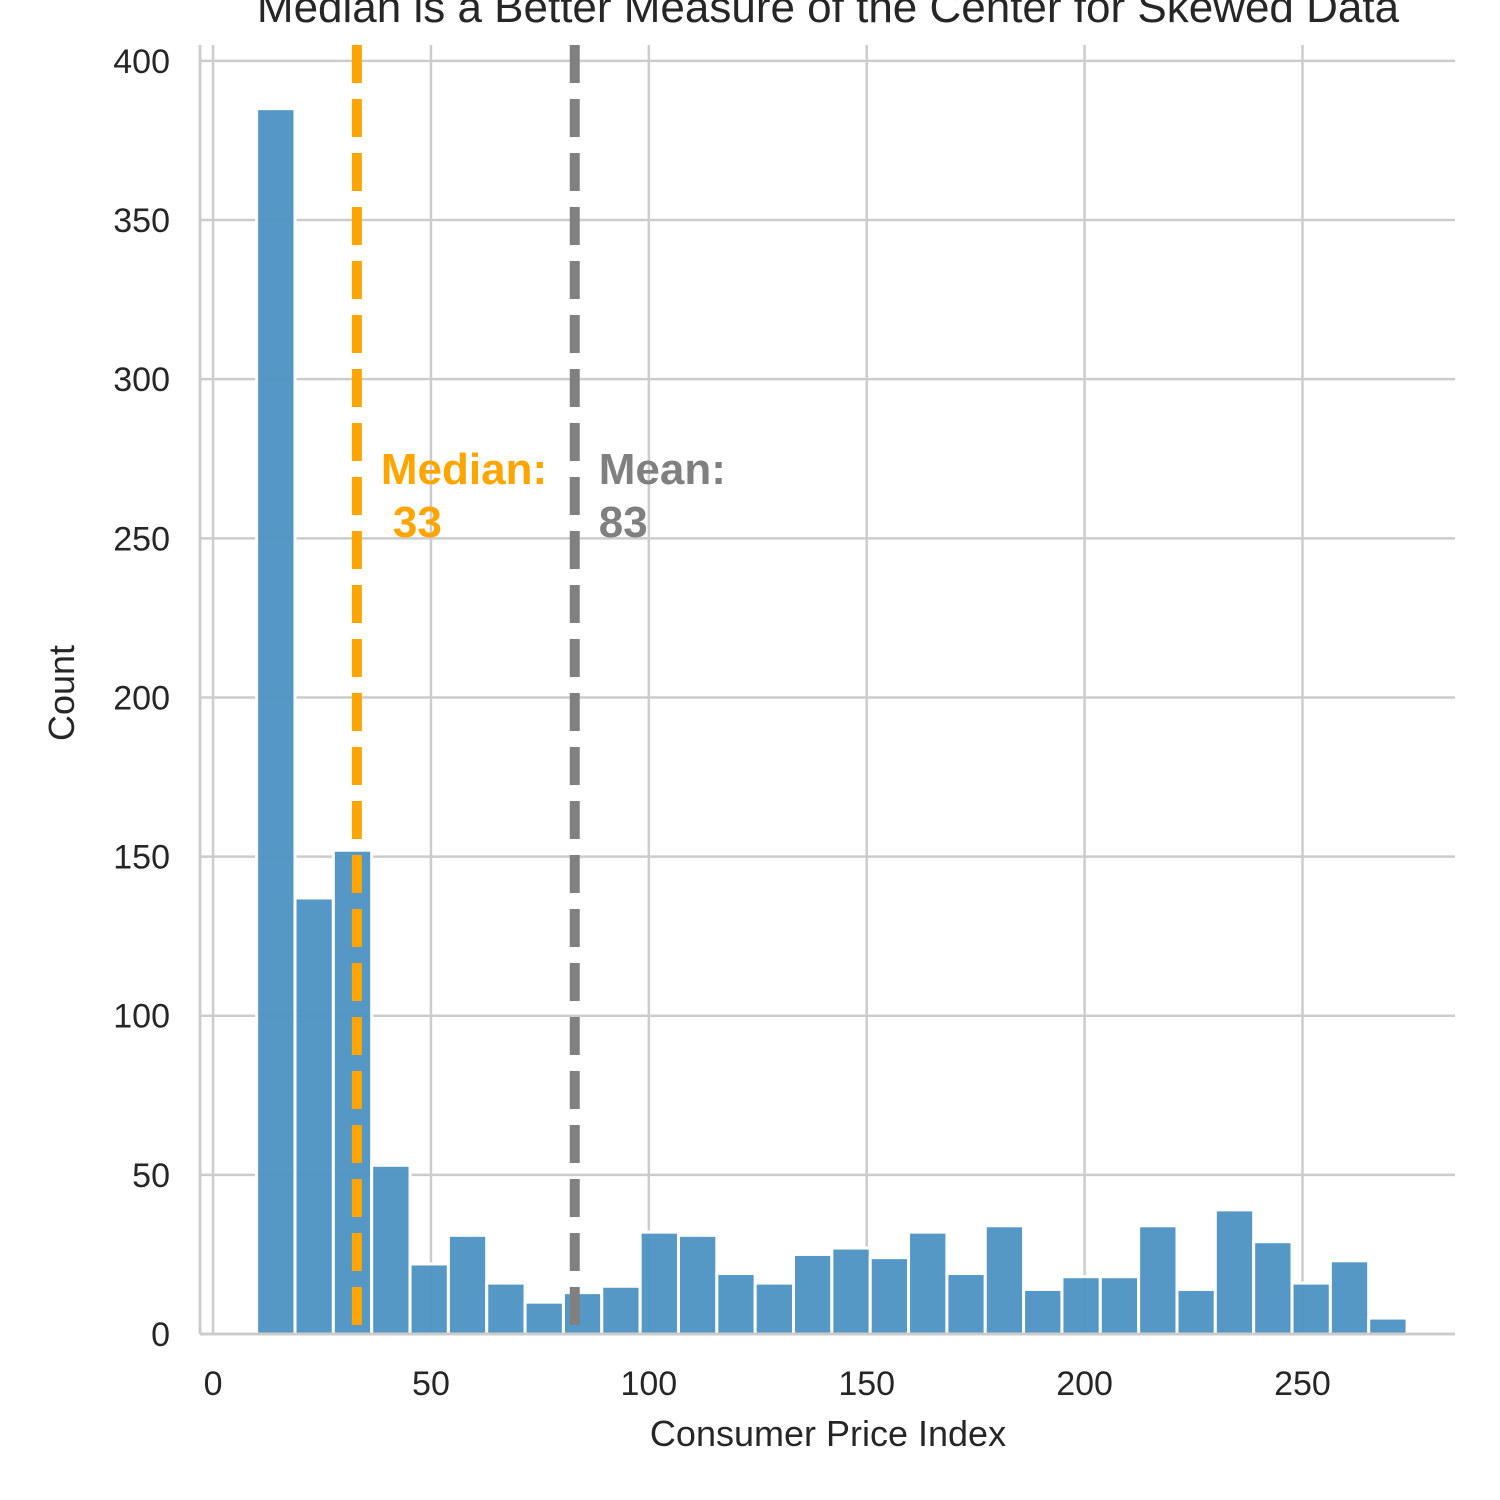 The width and height of the screenshot is (1500, 1500). I want to click on y-tick-label: 400, so click(141, 62).